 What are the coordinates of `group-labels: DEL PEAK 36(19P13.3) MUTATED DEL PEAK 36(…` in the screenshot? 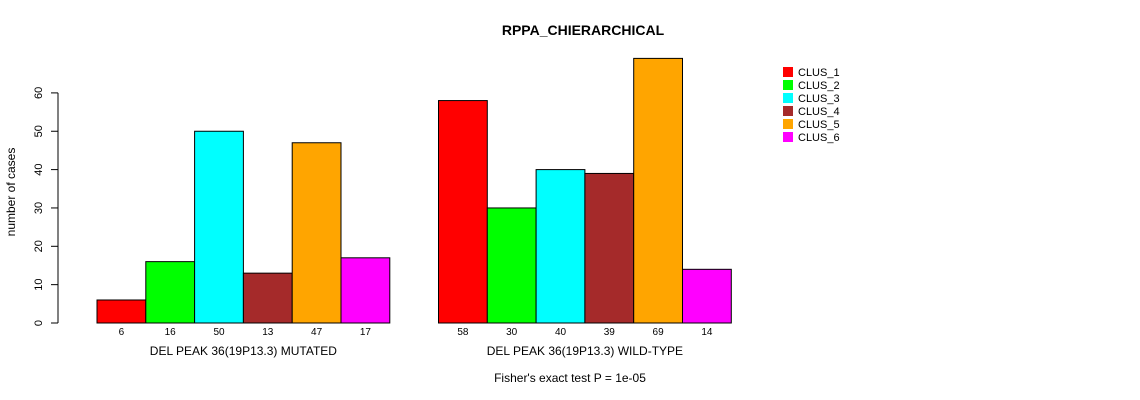 It's located at (416, 351).